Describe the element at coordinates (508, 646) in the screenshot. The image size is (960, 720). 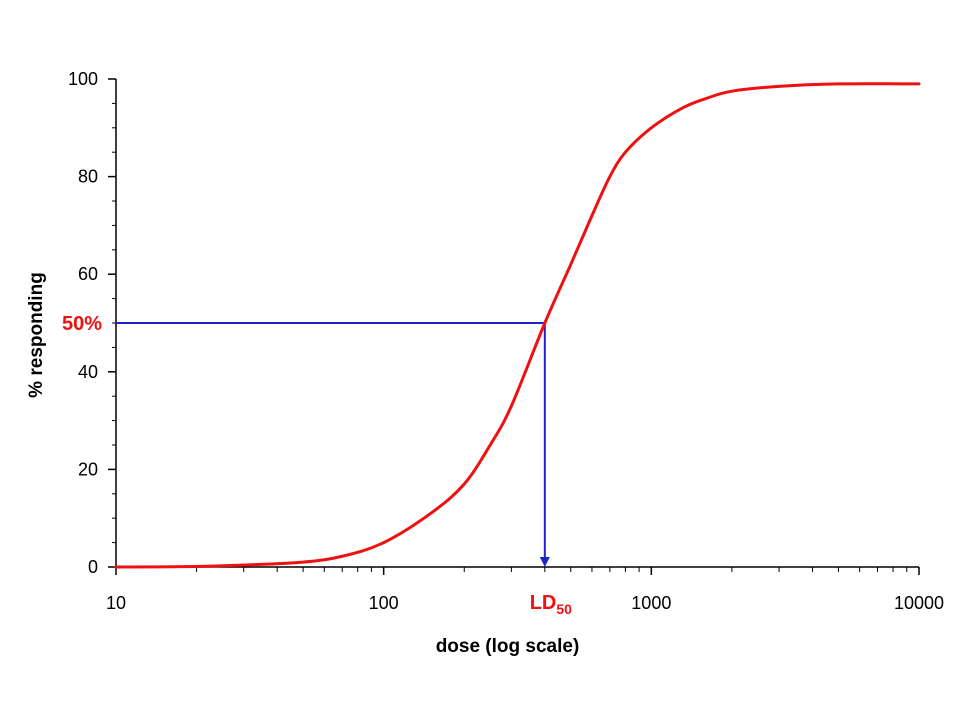
I see `x-axis-title: dose (log scale)` at that location.